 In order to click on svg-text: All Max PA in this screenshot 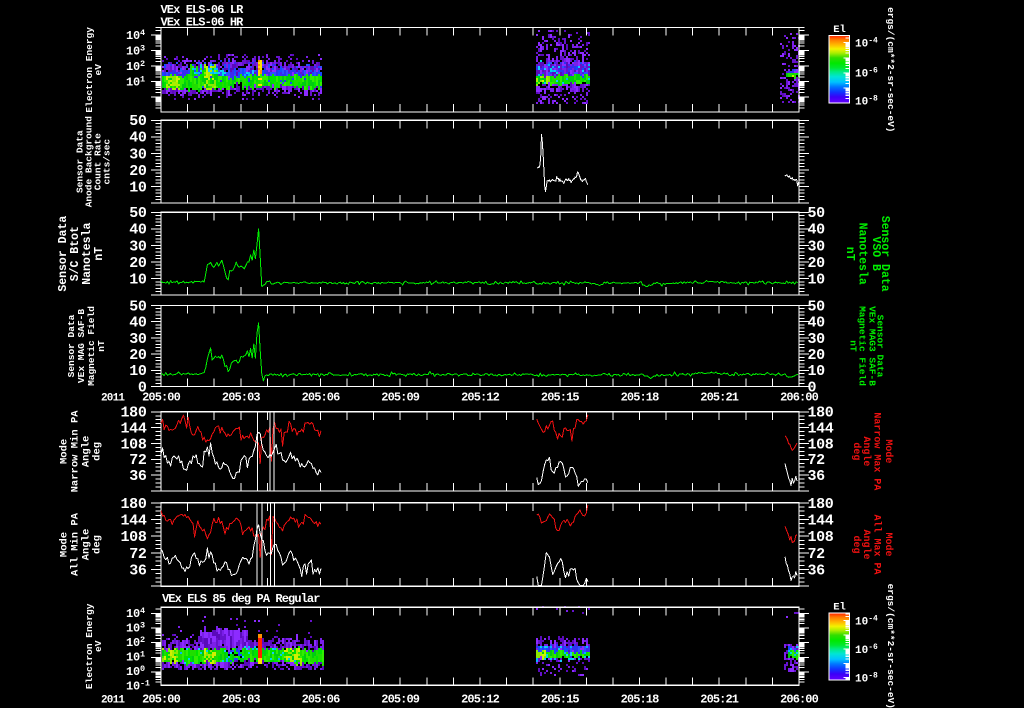, I will do `click(877, 544)`.